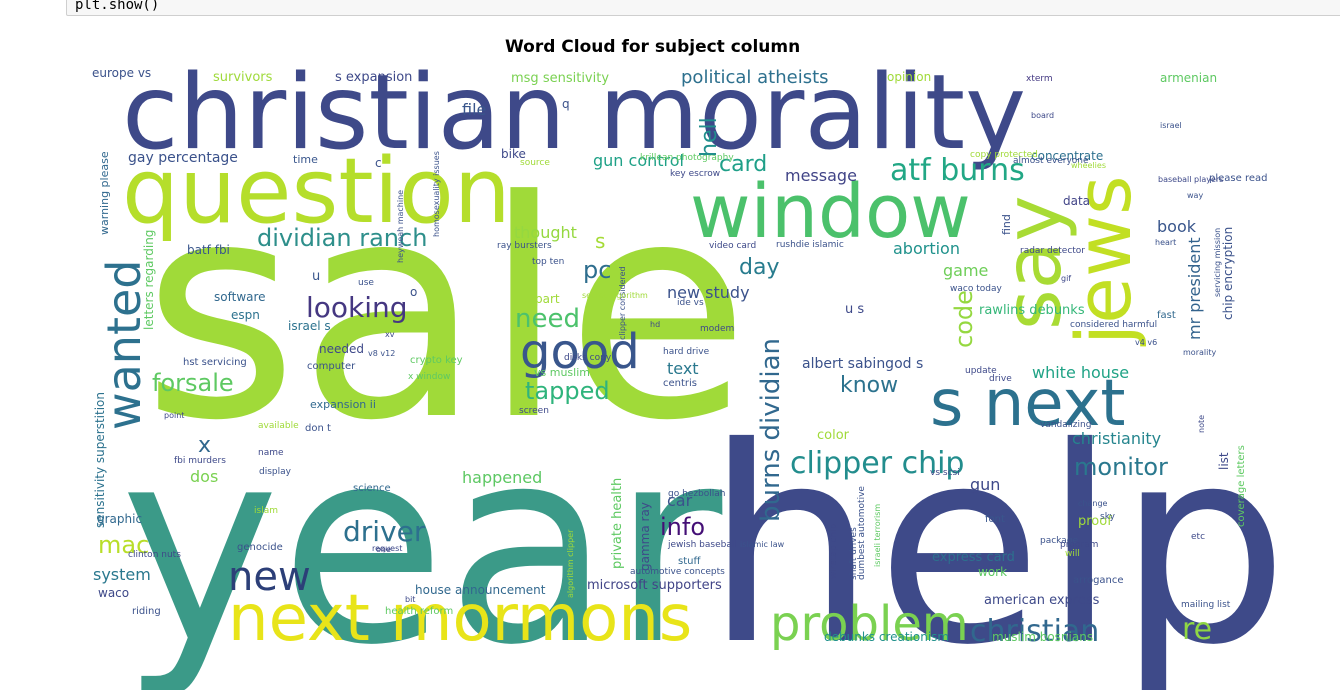 The width and height of the screenshot is (1340, 690). Describe the element at coordinates (560, 78) in the screenshot. I see `word-msg-sensitivity: msg sensitivity` at that location.